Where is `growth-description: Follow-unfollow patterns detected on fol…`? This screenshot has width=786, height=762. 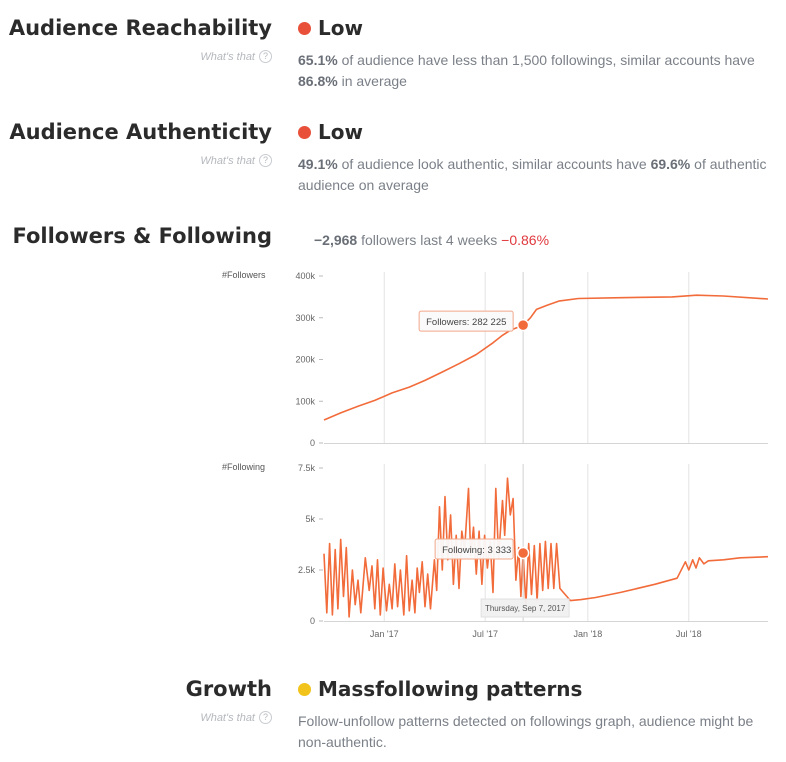 growth-description: Follow-unfollow patterns detected on fol… is located at coordinates (526, 731).